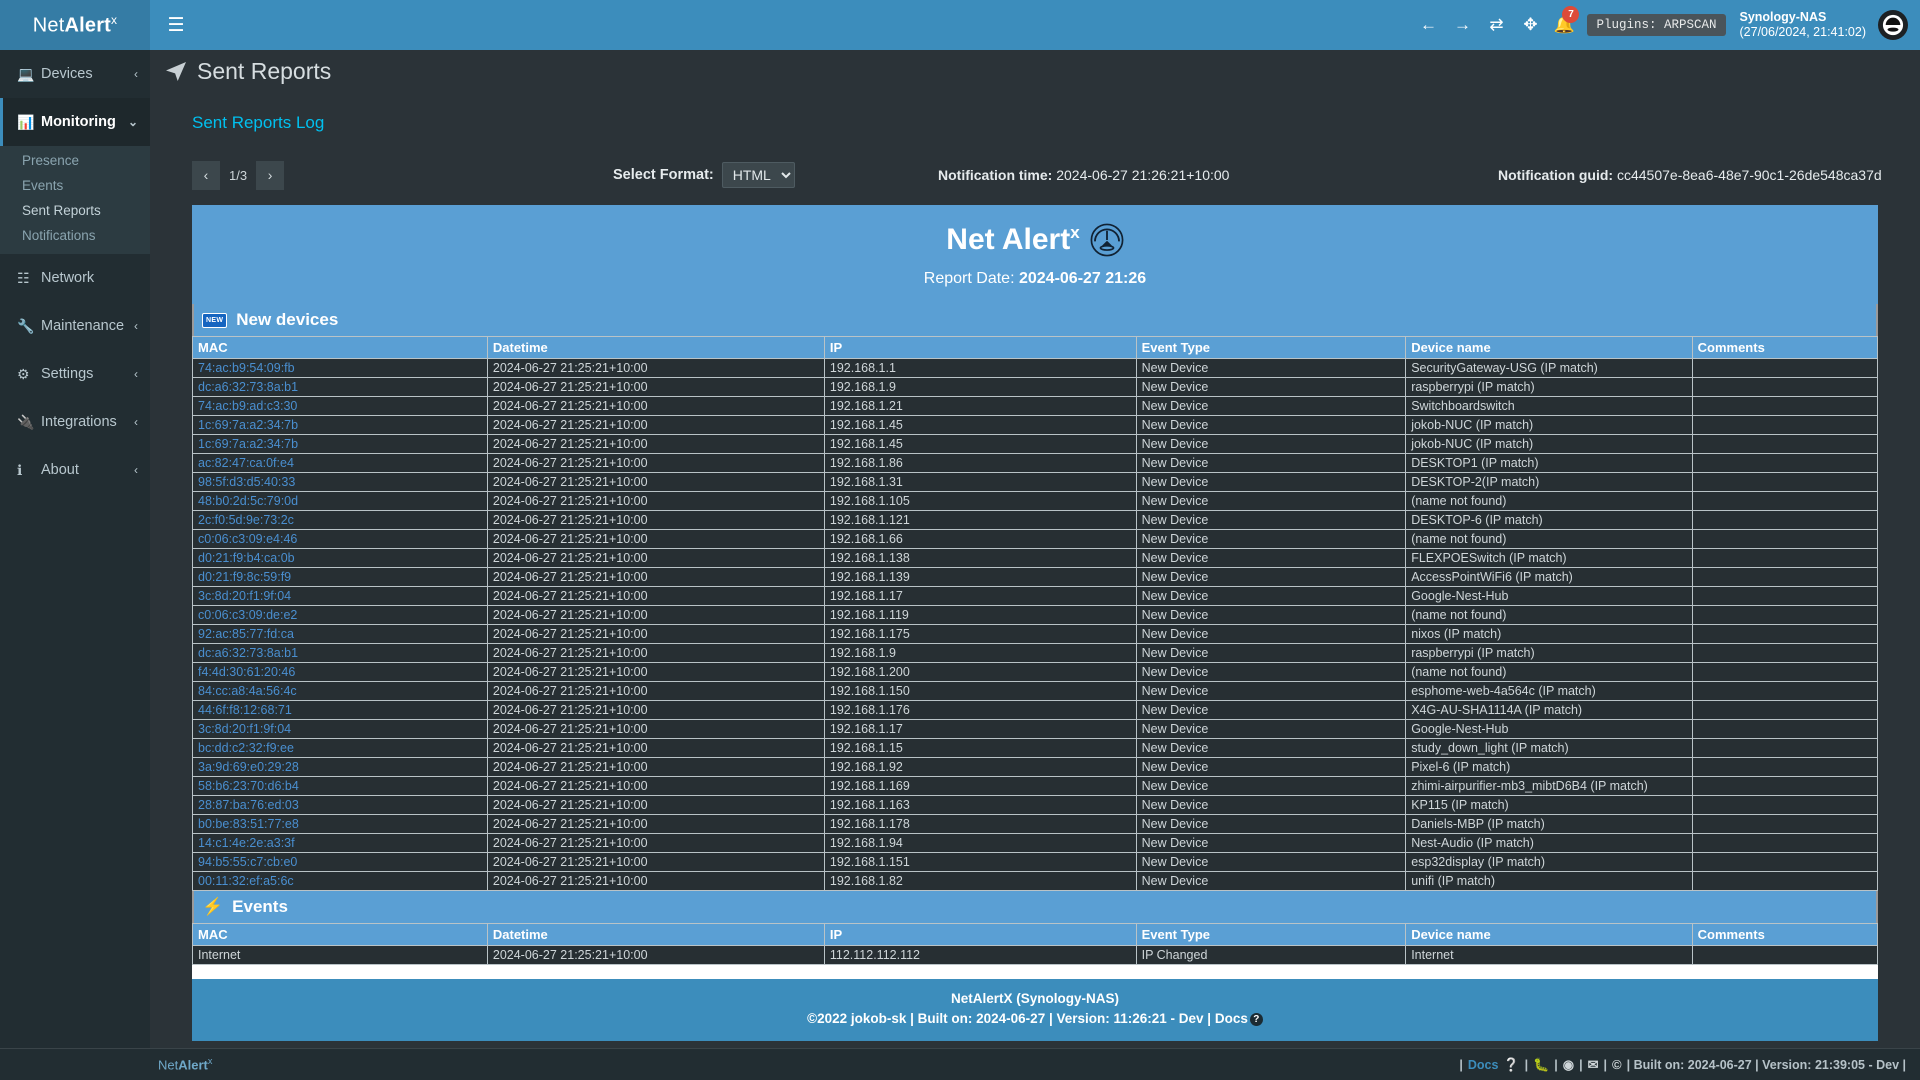  Describe the element at coordinates (248, 539) in the screenshot. I see `mac-link: c0:06:c3:09:e4:46` at that location.